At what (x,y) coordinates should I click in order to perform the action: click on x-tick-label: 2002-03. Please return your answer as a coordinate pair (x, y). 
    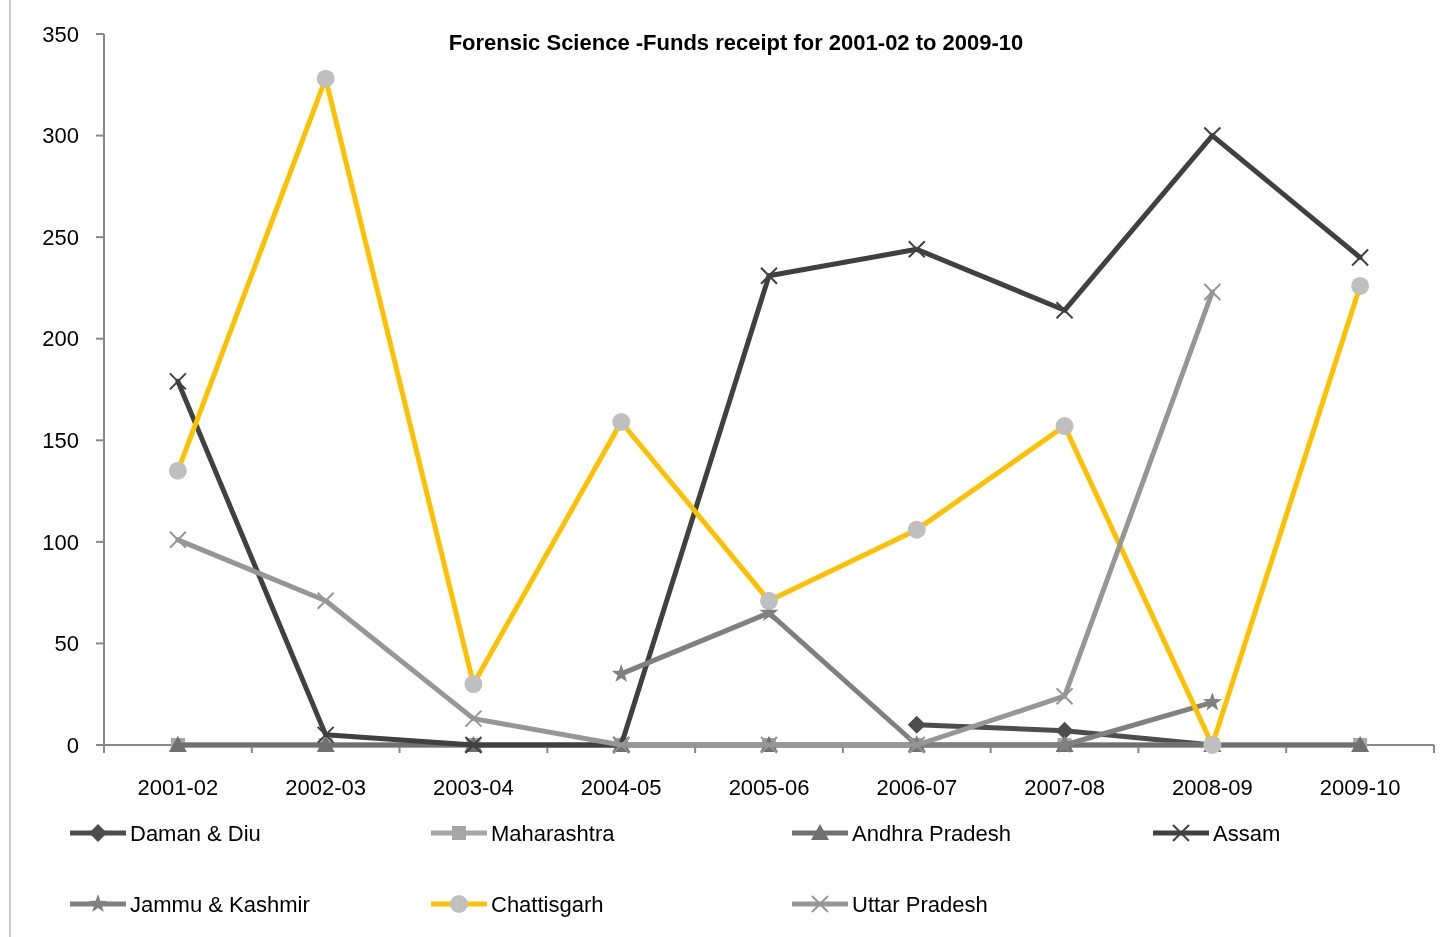
    Looking at the image, I should click on (326, 787).